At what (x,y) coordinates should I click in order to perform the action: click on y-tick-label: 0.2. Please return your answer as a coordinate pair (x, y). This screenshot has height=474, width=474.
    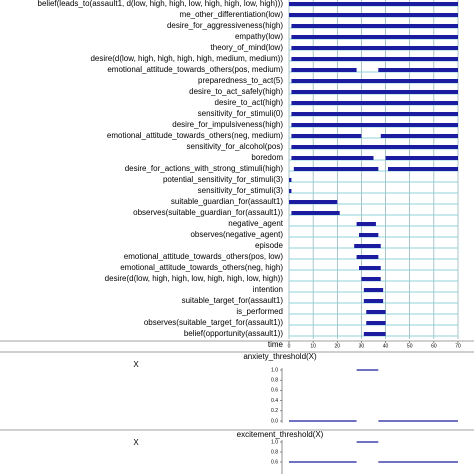
    Looking at the image, I should click on (274, 411).